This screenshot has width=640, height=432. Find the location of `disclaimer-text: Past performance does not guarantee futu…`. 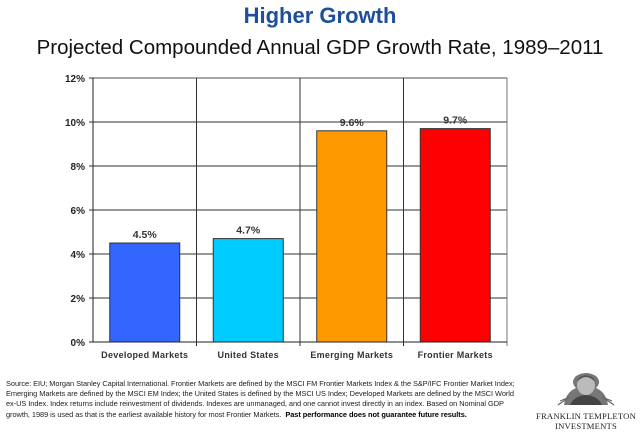

disclaimer-text: Past performance does not guarantee futu… is located at coordinates (376, 414).